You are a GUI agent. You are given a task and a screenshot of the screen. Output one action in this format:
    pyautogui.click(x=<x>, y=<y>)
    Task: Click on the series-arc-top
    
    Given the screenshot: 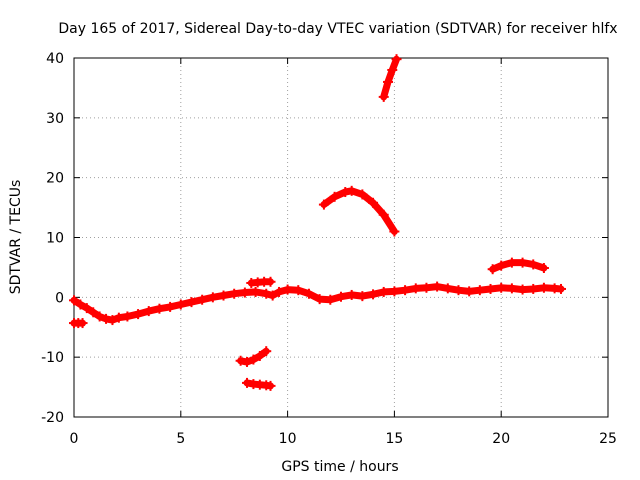 What is the action you would take?
    pyautogui.click(x=390, y=78)
    